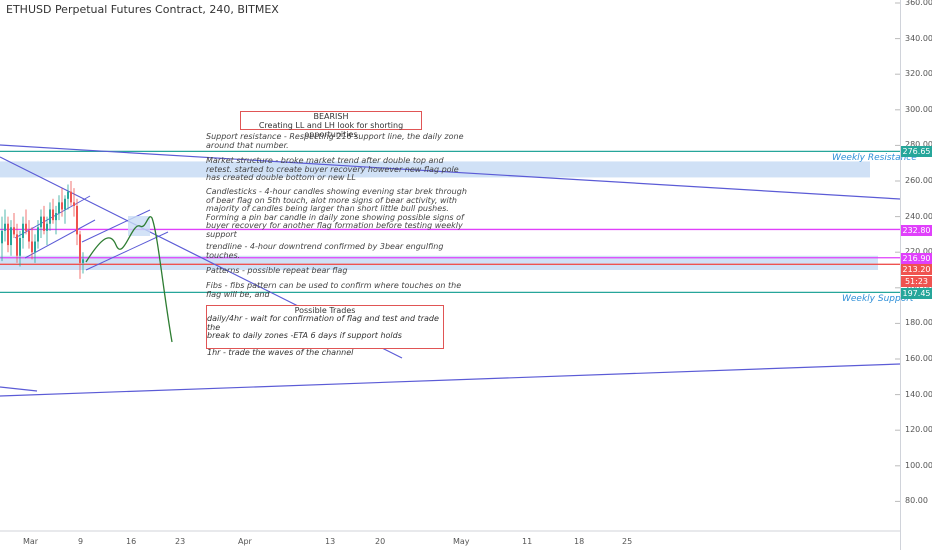  I want to click on demand-zone, so click(435, 169).